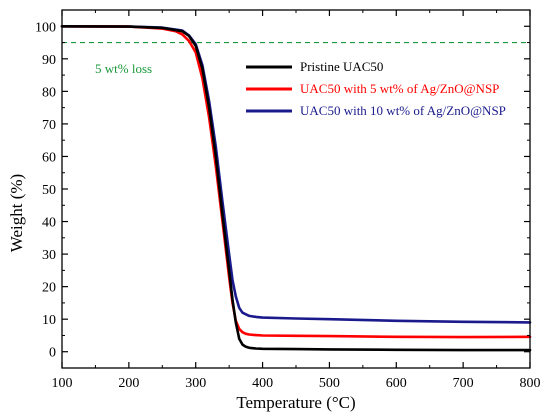 Image resolution: width=550 pixels, height=417 pixels. What do you see at coordinates (396, 383) in the screenshot?
I see `x-tick-label: 600` at bounding box center [396, 383].